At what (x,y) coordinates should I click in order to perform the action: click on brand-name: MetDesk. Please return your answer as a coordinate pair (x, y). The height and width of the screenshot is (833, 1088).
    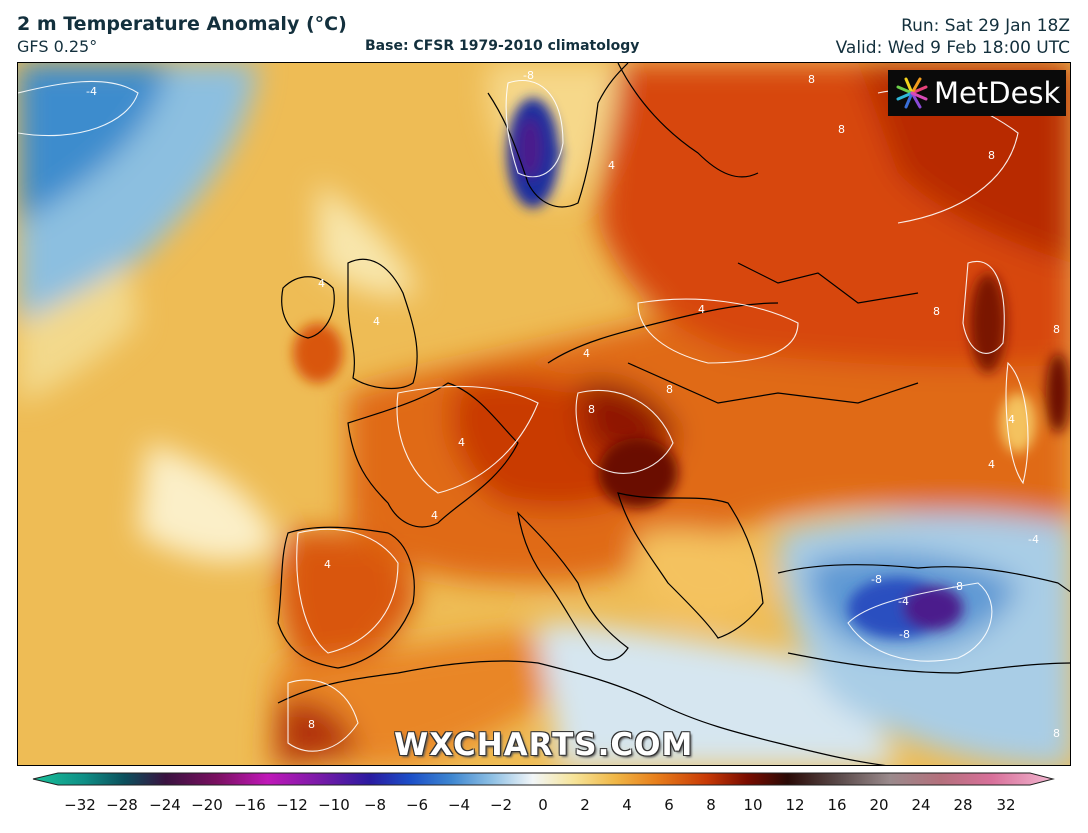
    Looking at the image, I should click on (997, 93).